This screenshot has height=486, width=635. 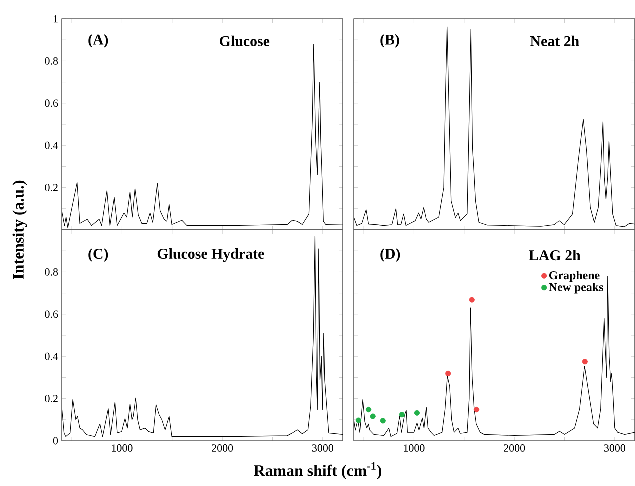 I want to click on text: Neat 2h, so click(x=555, y=41).